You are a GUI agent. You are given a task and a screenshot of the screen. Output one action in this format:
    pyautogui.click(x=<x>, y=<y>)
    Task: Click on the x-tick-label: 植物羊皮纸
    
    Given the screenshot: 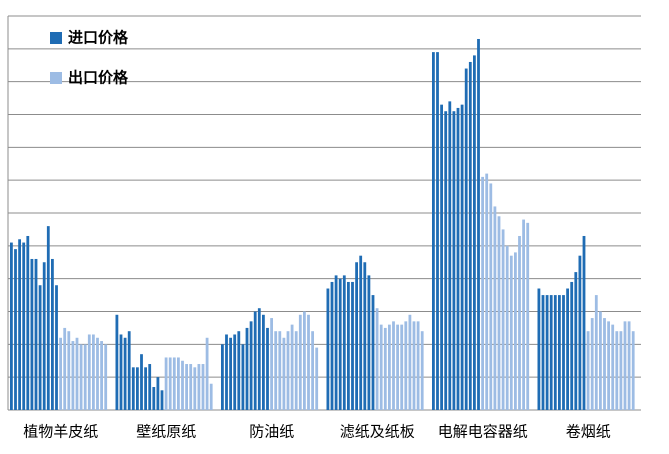 What is the action you would take?
    pyautogui.click(x=60, y=432)
    